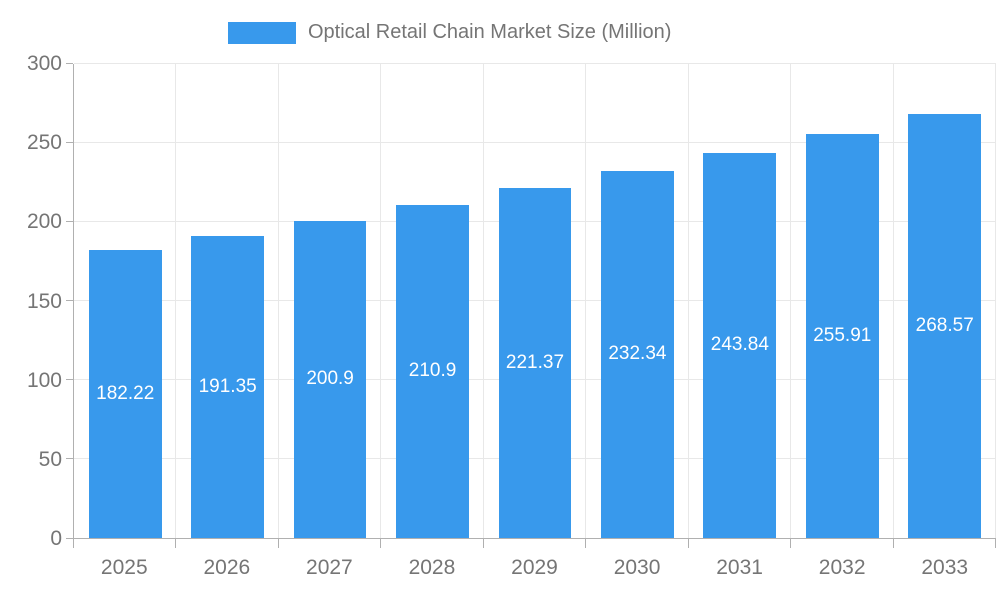 The width and height of the screenshot is (1000, 600). I want to click on bar: 268.57, so click(945, 325).